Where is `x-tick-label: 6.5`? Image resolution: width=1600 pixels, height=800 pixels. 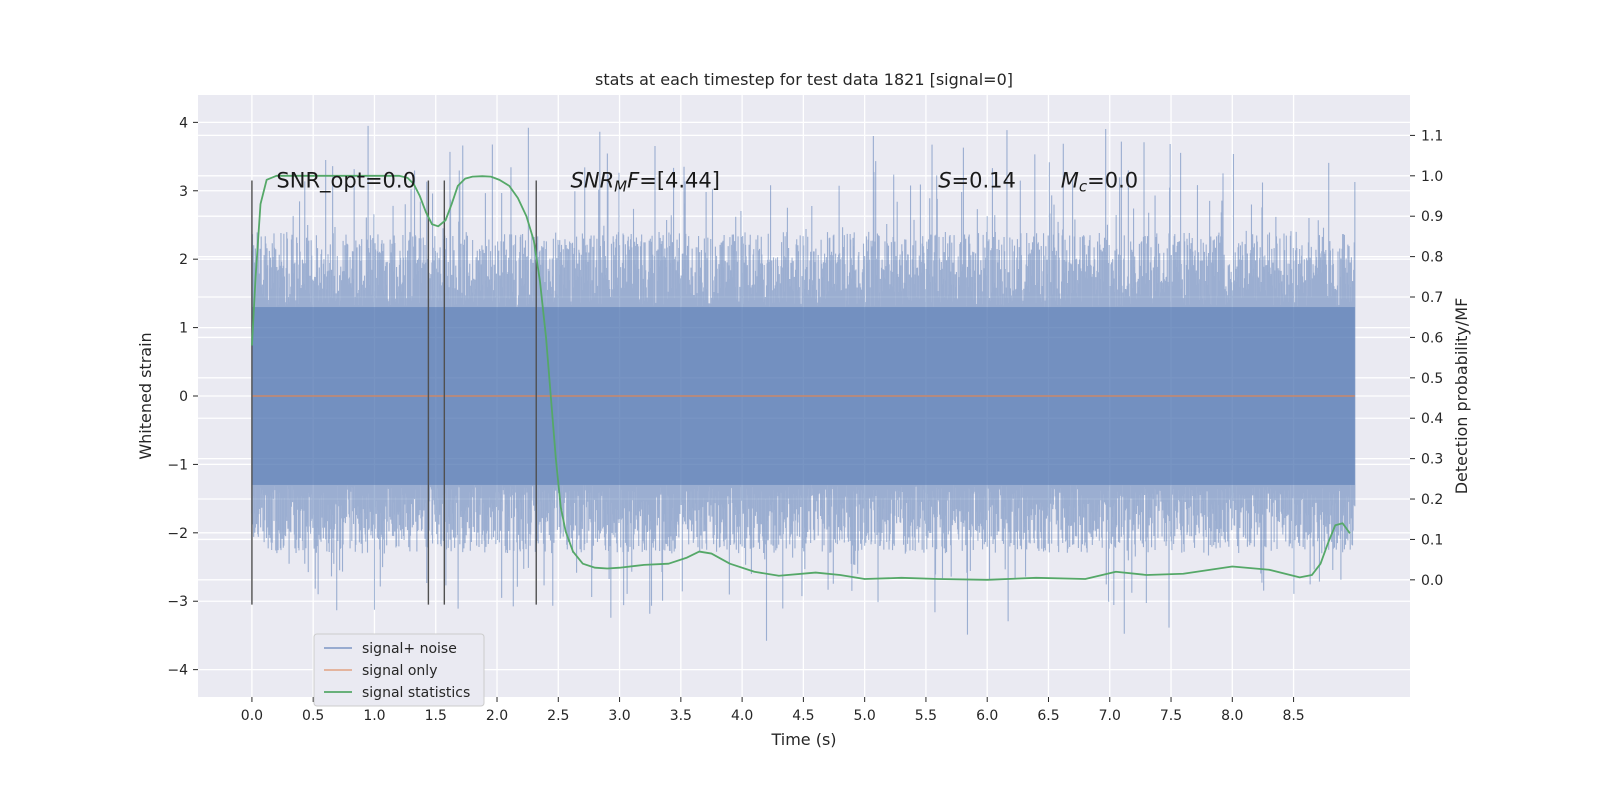 x-tick-label: 6.5 is located at coordinates (1048, 716).